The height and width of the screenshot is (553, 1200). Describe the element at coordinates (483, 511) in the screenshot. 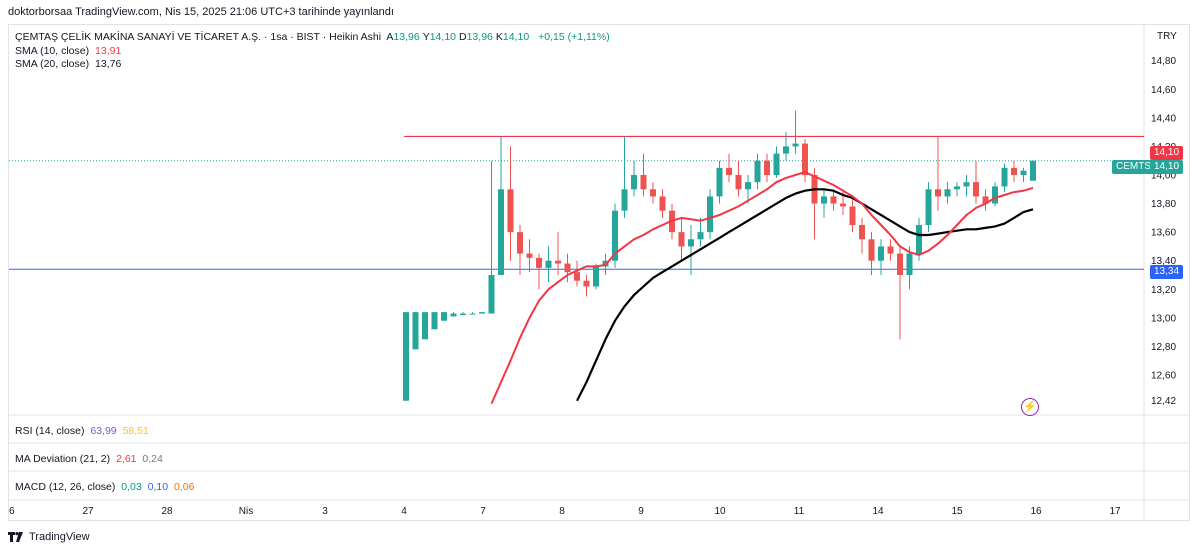

I see `x-tick-label: 7` at that location.